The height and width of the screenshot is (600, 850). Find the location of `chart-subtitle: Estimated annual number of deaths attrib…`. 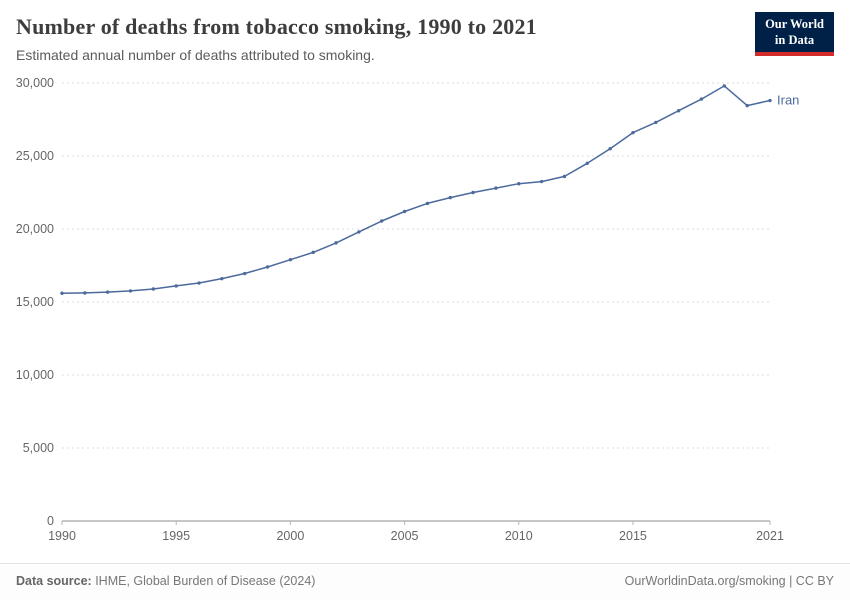

chart-subtitle: Estimated annual number of deaths attrib… is located at coordinates (195, 55).